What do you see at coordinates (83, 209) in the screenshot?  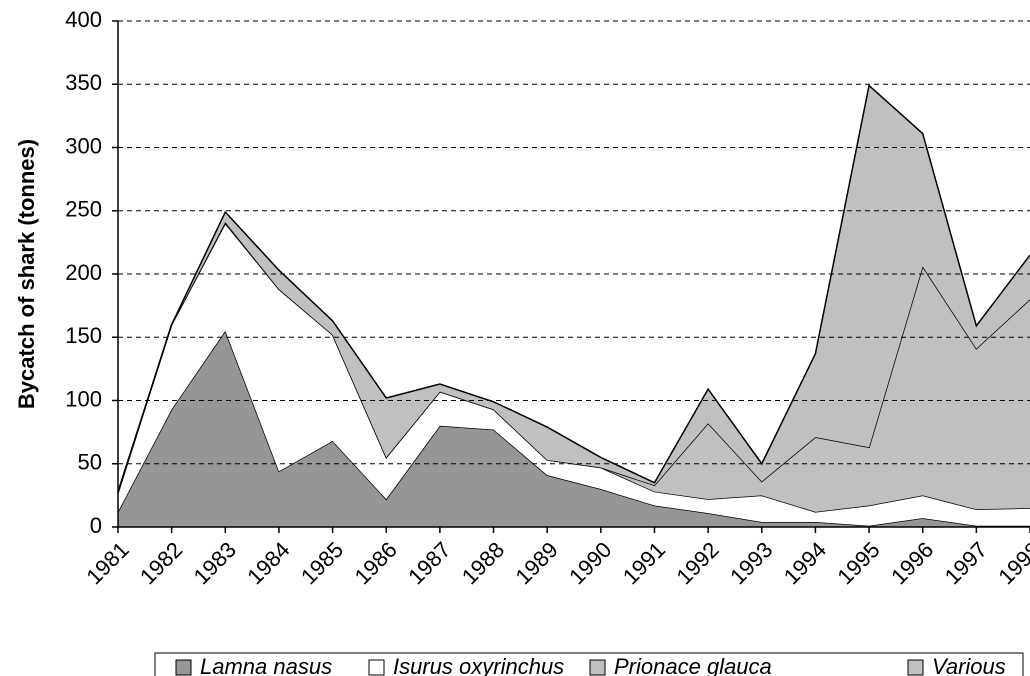 I see `y-tick-label: 250` at bounding box center [83, 209].